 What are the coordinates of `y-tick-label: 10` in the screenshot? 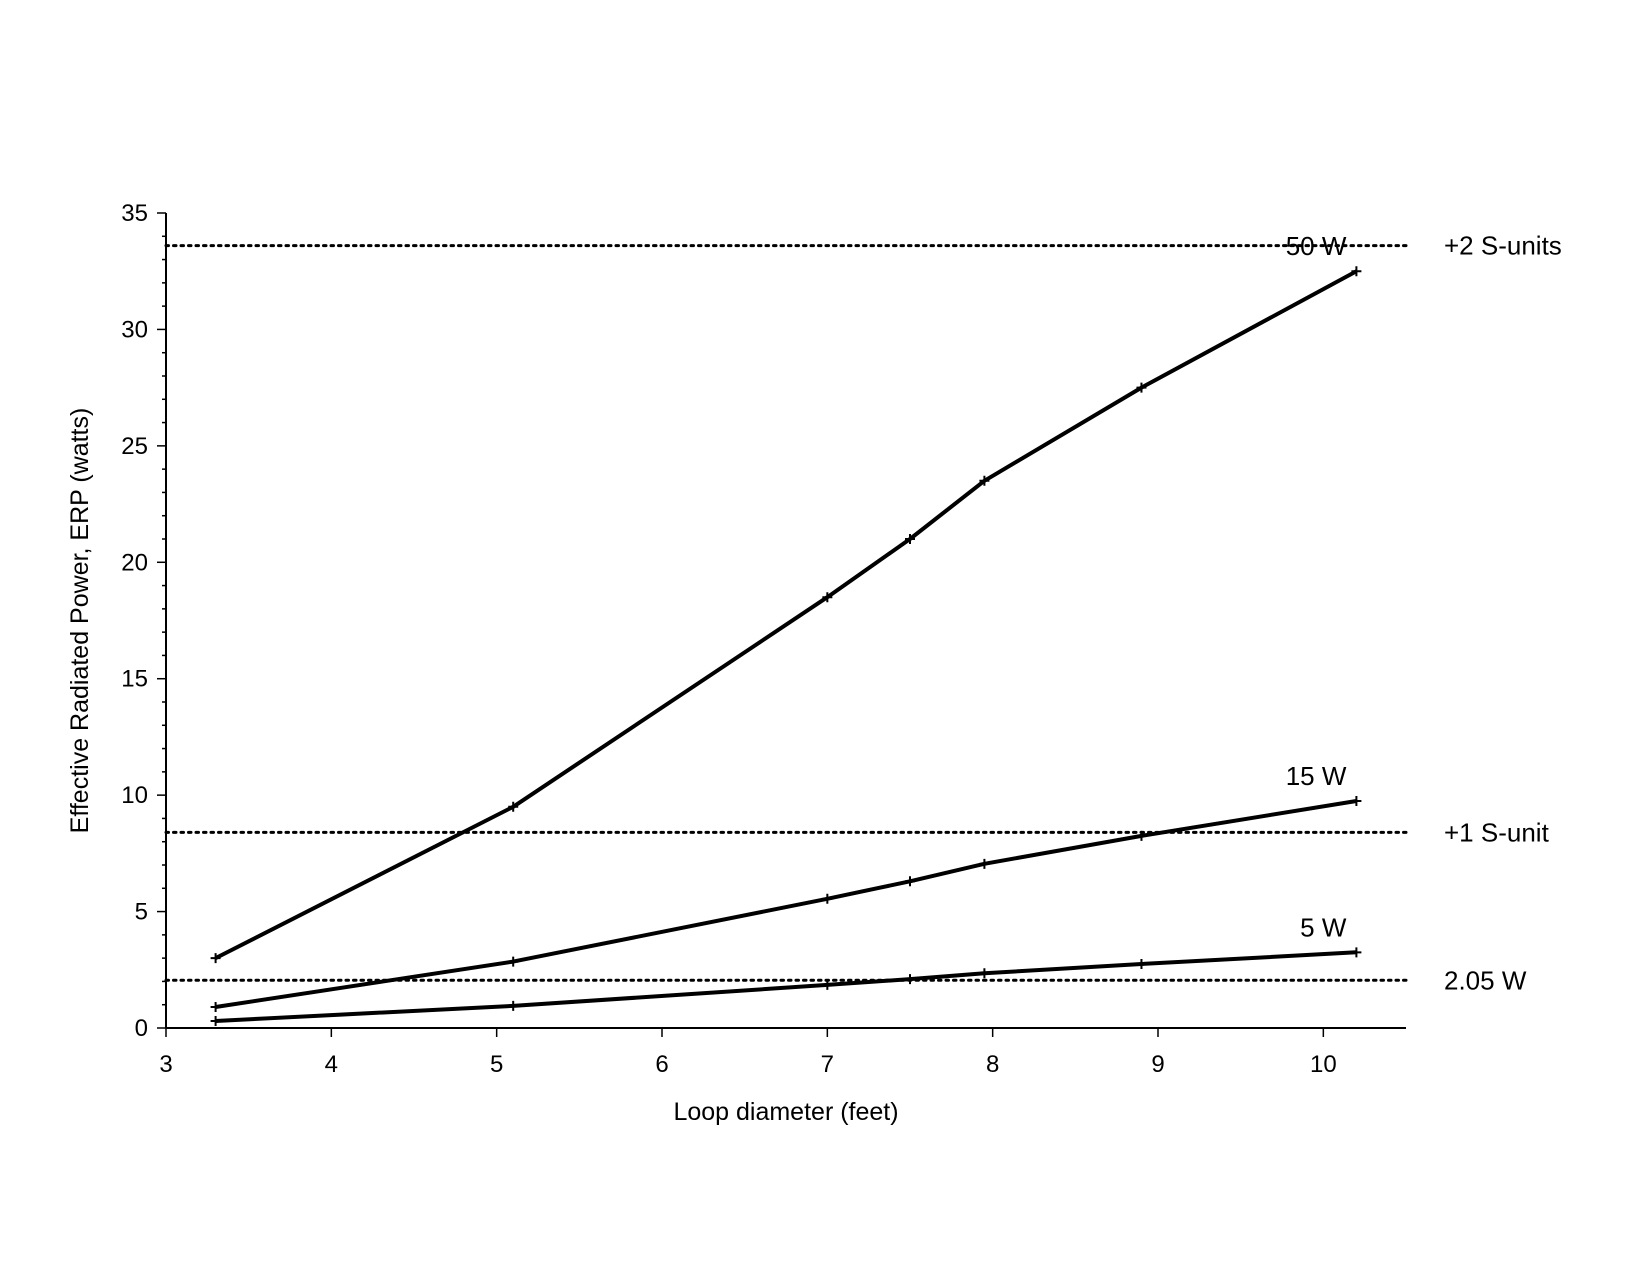 It's located at (134, 795).